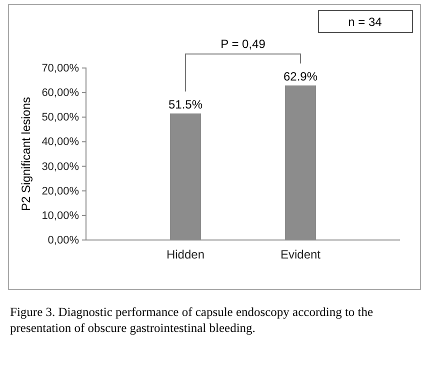 The image size is (430, 373). What do you see at coordinates (185, 255) in the screenshot?
I see `x-tick-label: Hidden` at bounding box center [185, 255].